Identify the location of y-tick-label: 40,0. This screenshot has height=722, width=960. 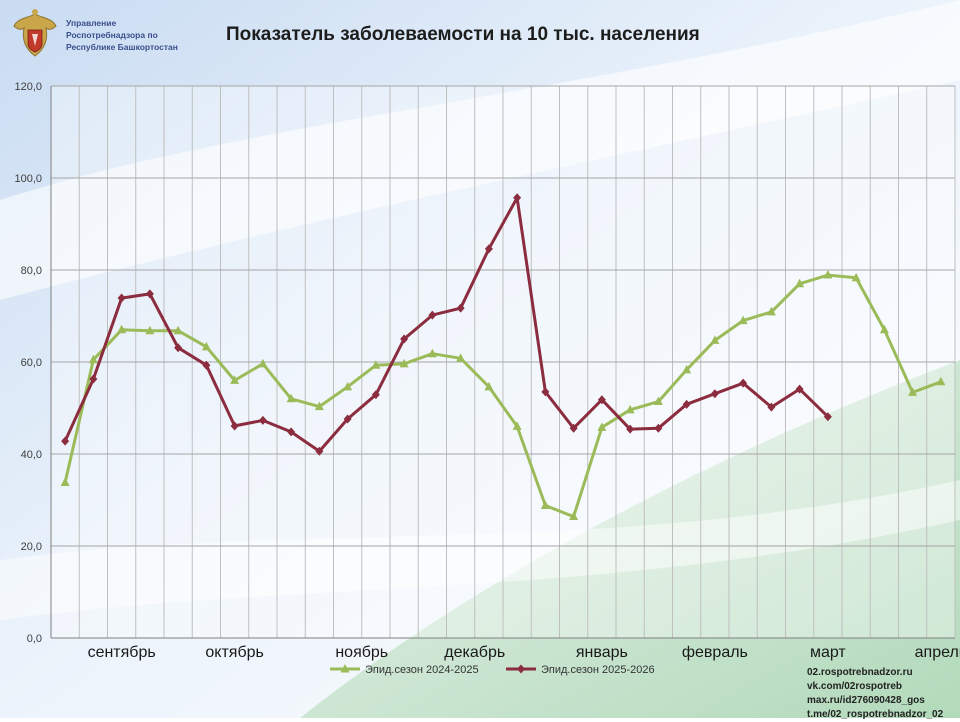
(31, 455).